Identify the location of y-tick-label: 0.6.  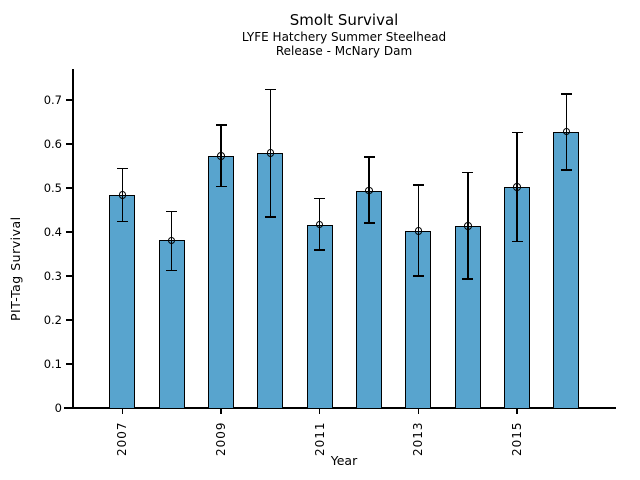
(52, 143).